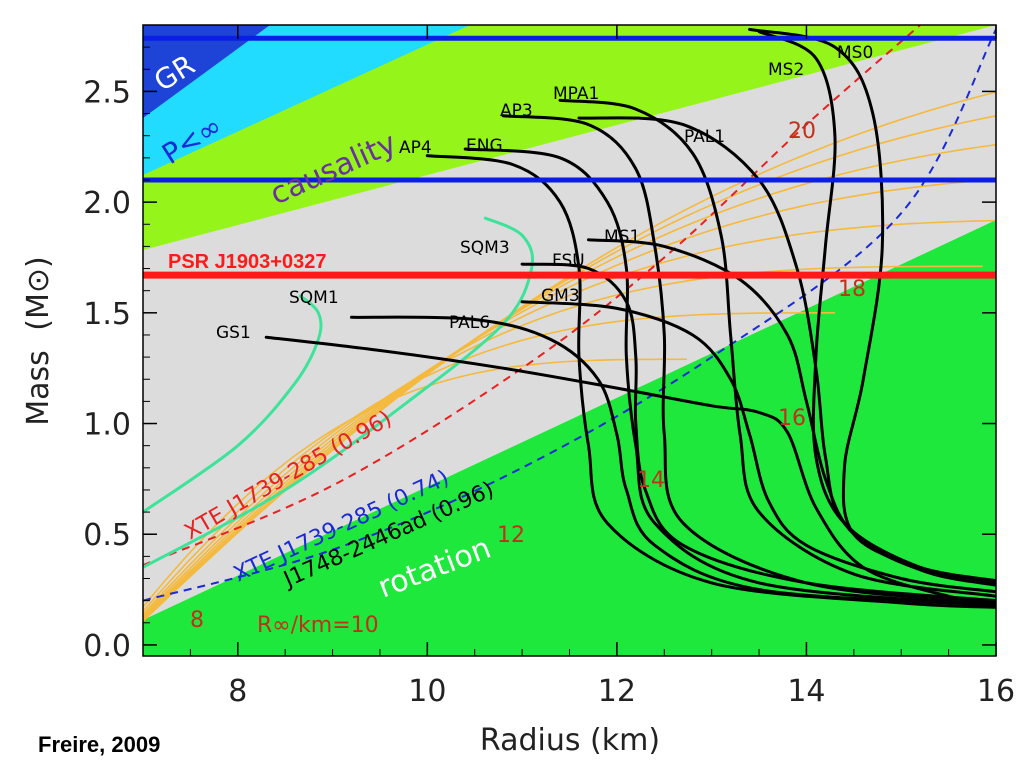 Image resolution: width=1024 pixels, height=768 pixels. What do you see at coordinates (107, 535) in the screenshot?
I see `y-tick-label-1: 0.5` at bounding box center [107, 535].